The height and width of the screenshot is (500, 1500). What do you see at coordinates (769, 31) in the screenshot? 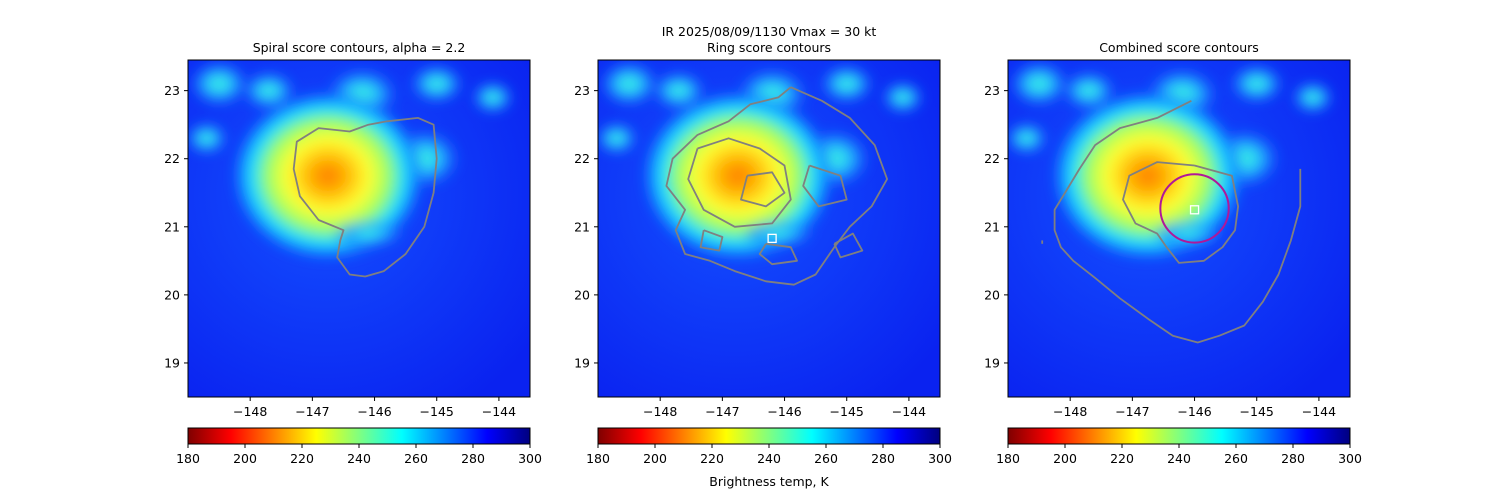
I see `figure-suptitle: IR 2025/08/09/1130 Vmax = 30 kt` at bounding box center [769, 31].